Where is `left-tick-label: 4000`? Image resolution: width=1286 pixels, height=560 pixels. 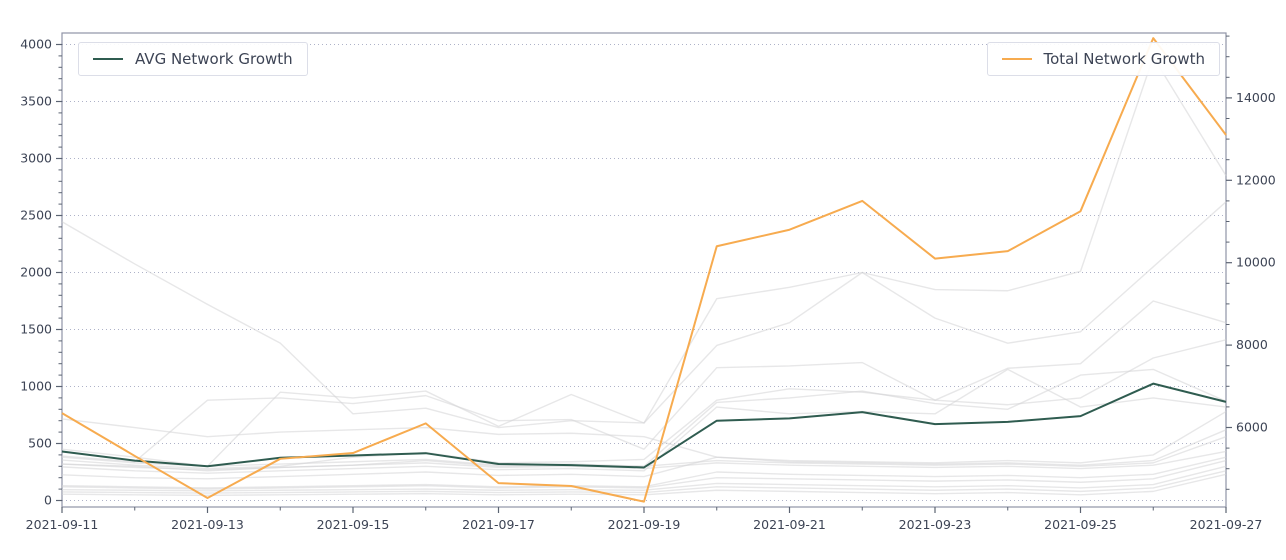
left-tick-label: 4000 is located at coordinates (36, 44).